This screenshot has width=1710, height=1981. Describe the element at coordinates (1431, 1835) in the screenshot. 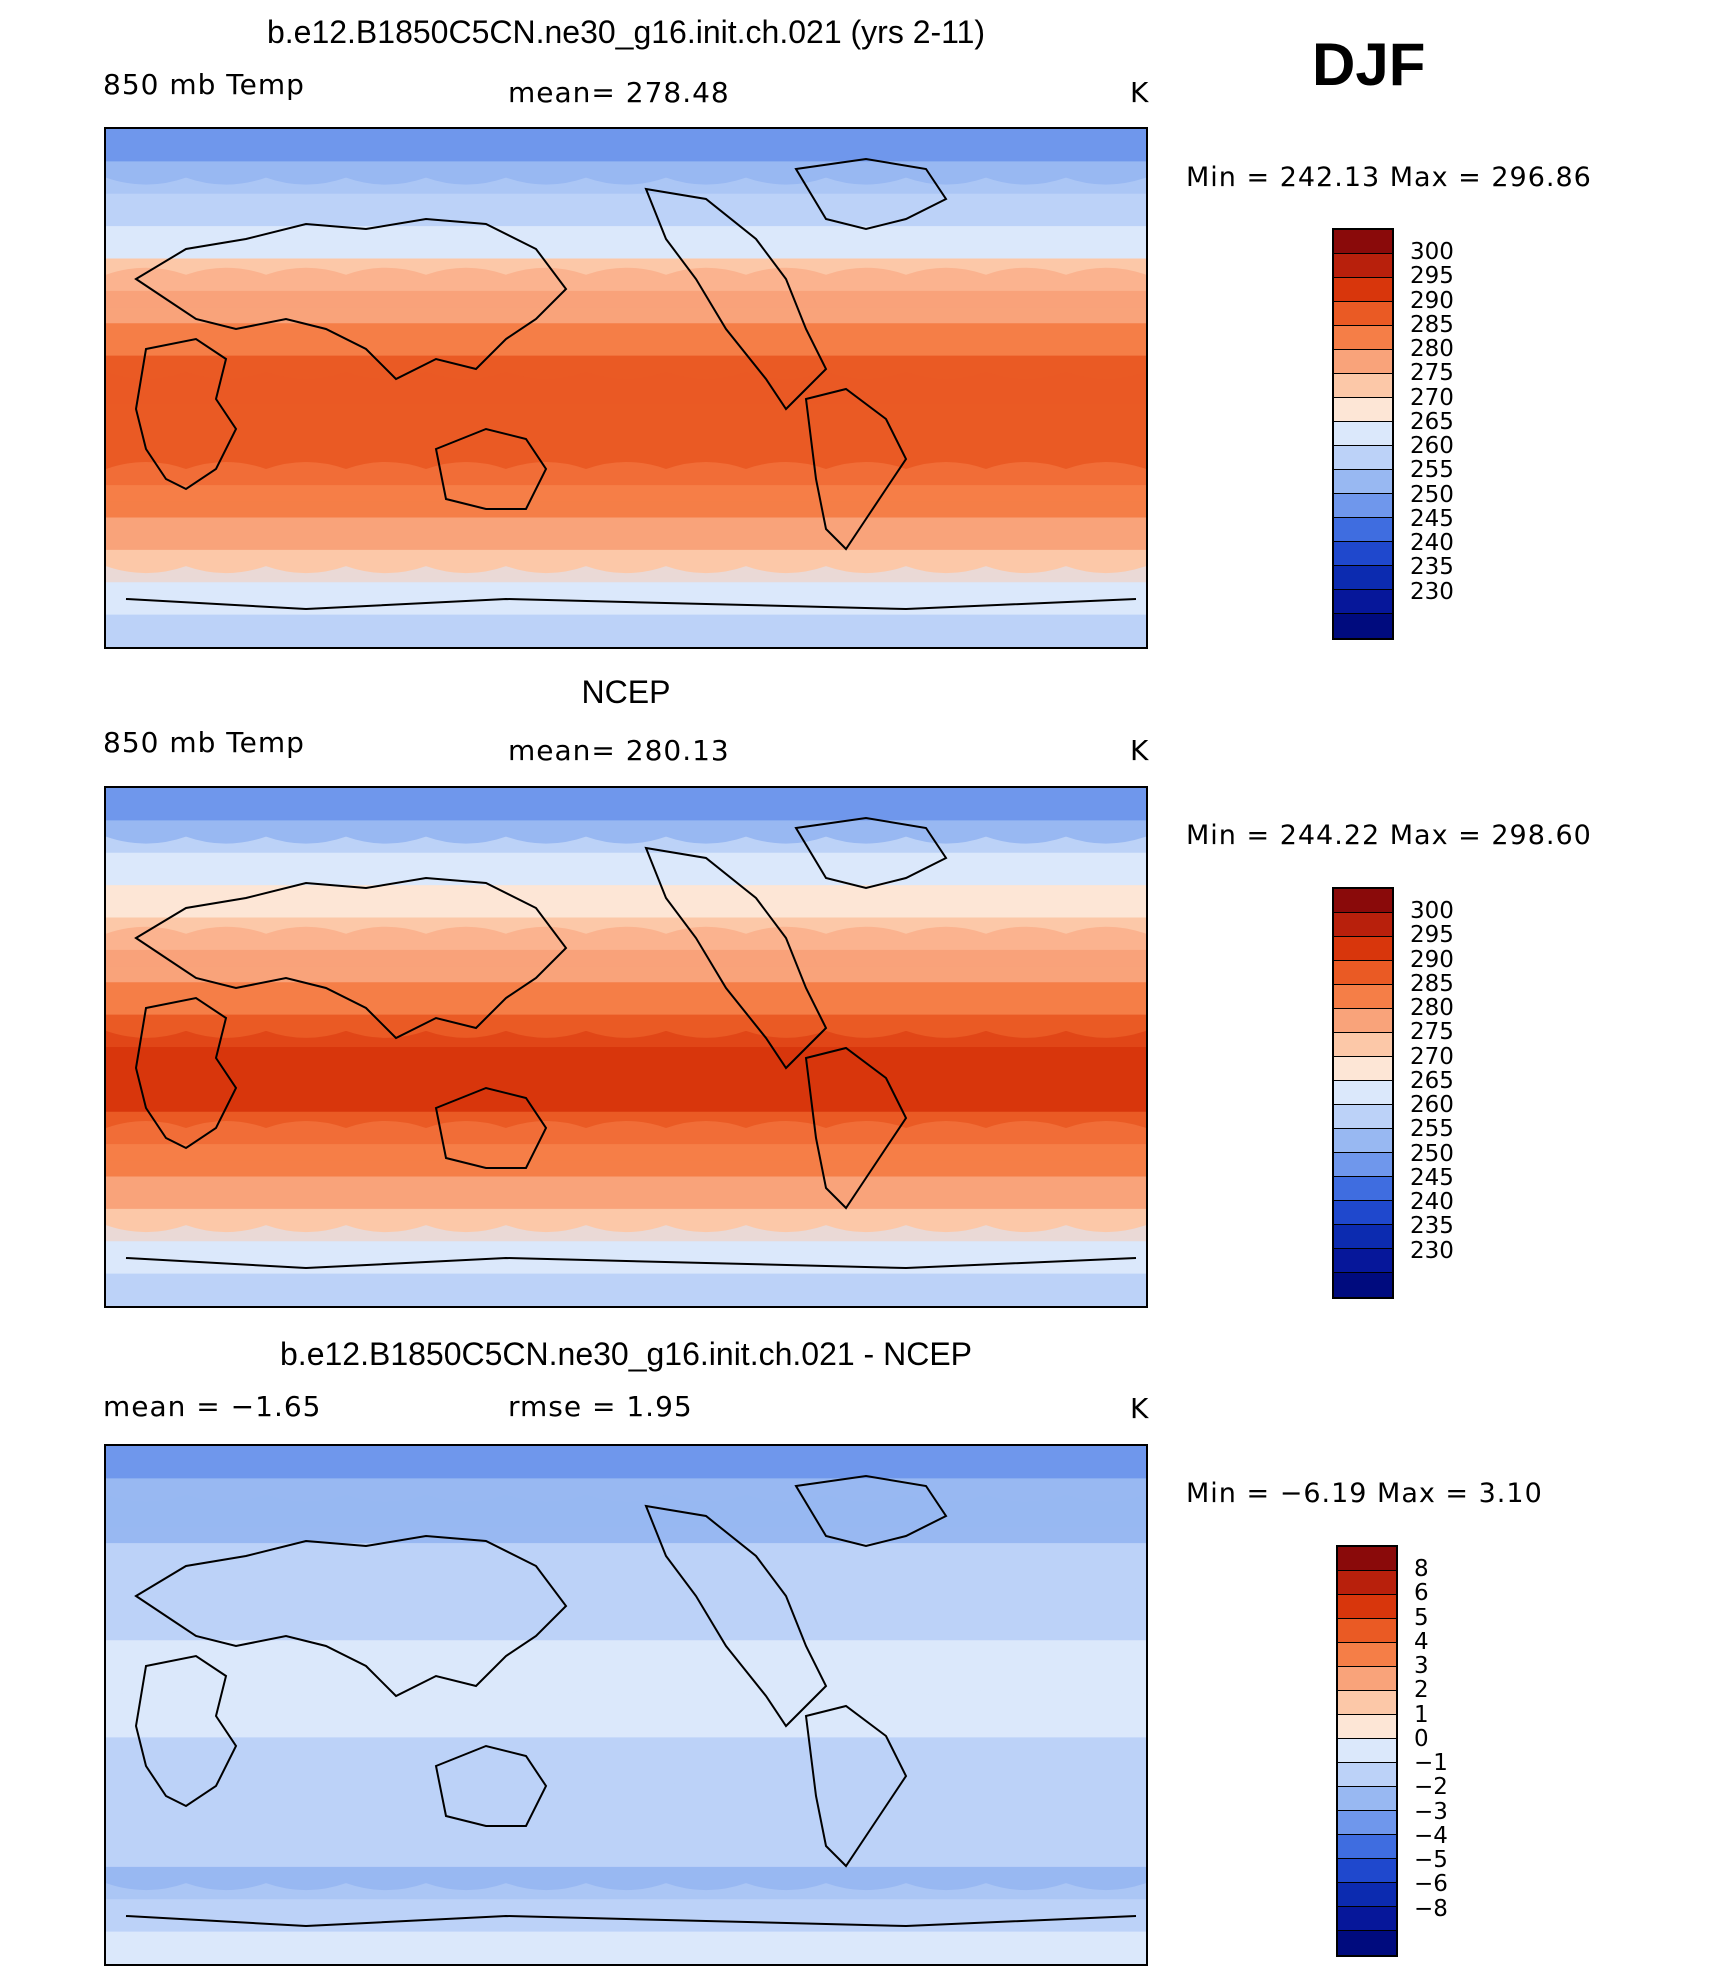

I see `colorbar-tick-label: −4` at that location.